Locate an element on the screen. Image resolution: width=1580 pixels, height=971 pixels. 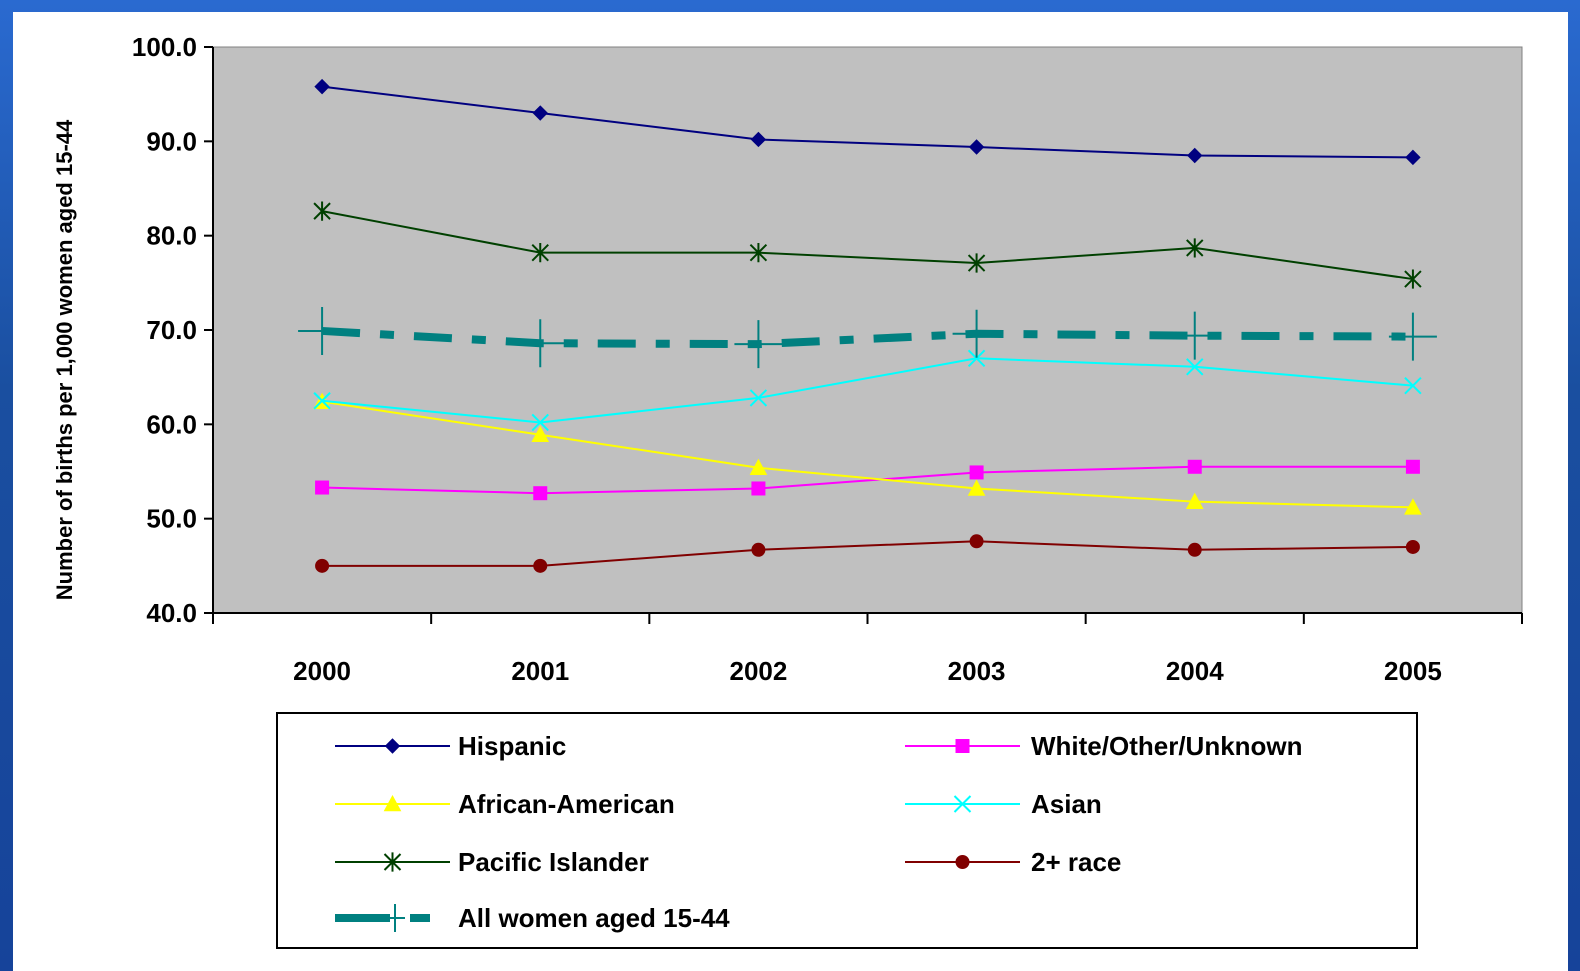
legend-label: Asian is located at coordinates (1066, 804).